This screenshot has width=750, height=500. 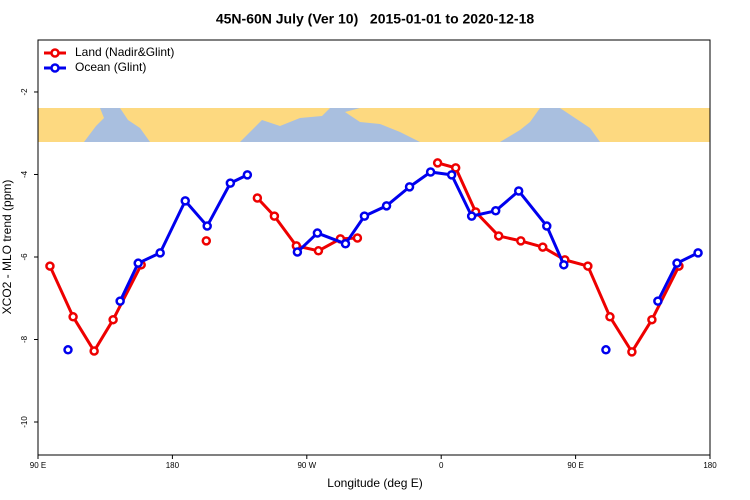 What do you see at coordinates (374, 125) in the screenshot?
I see `map-band` at bounding box center [374, 125].